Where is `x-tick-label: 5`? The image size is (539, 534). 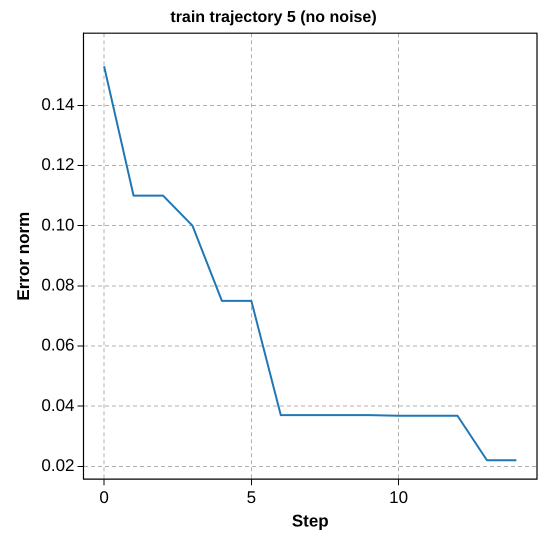 x-tick-label: 5 is located at coordinates (251, 498).